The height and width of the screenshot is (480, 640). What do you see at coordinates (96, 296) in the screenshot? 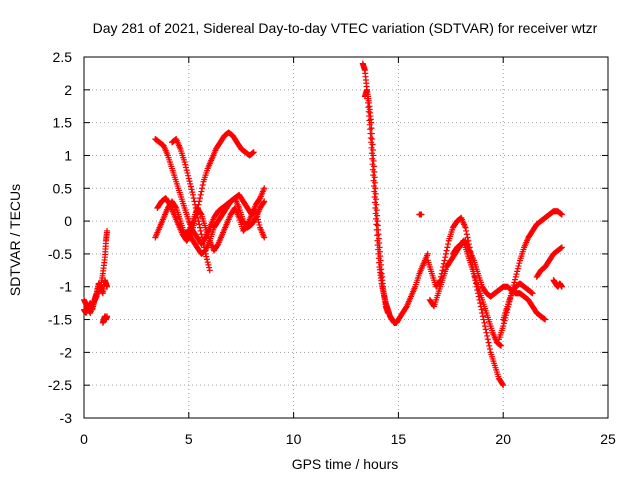
I see `series-track-b` at bounding box center [96, 296].